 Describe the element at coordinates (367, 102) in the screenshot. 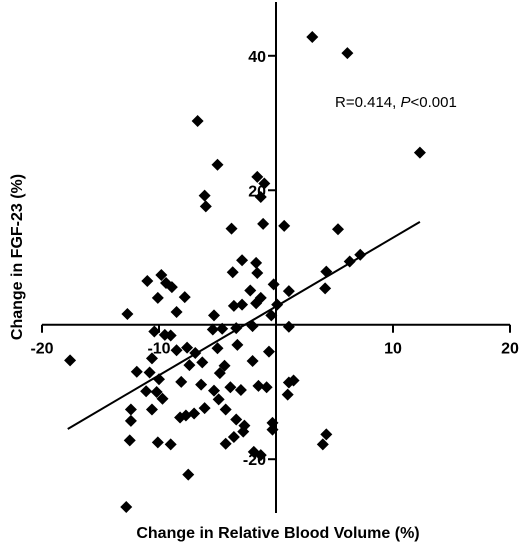

I see `annotation-prefix: R=0.414,` at that location.